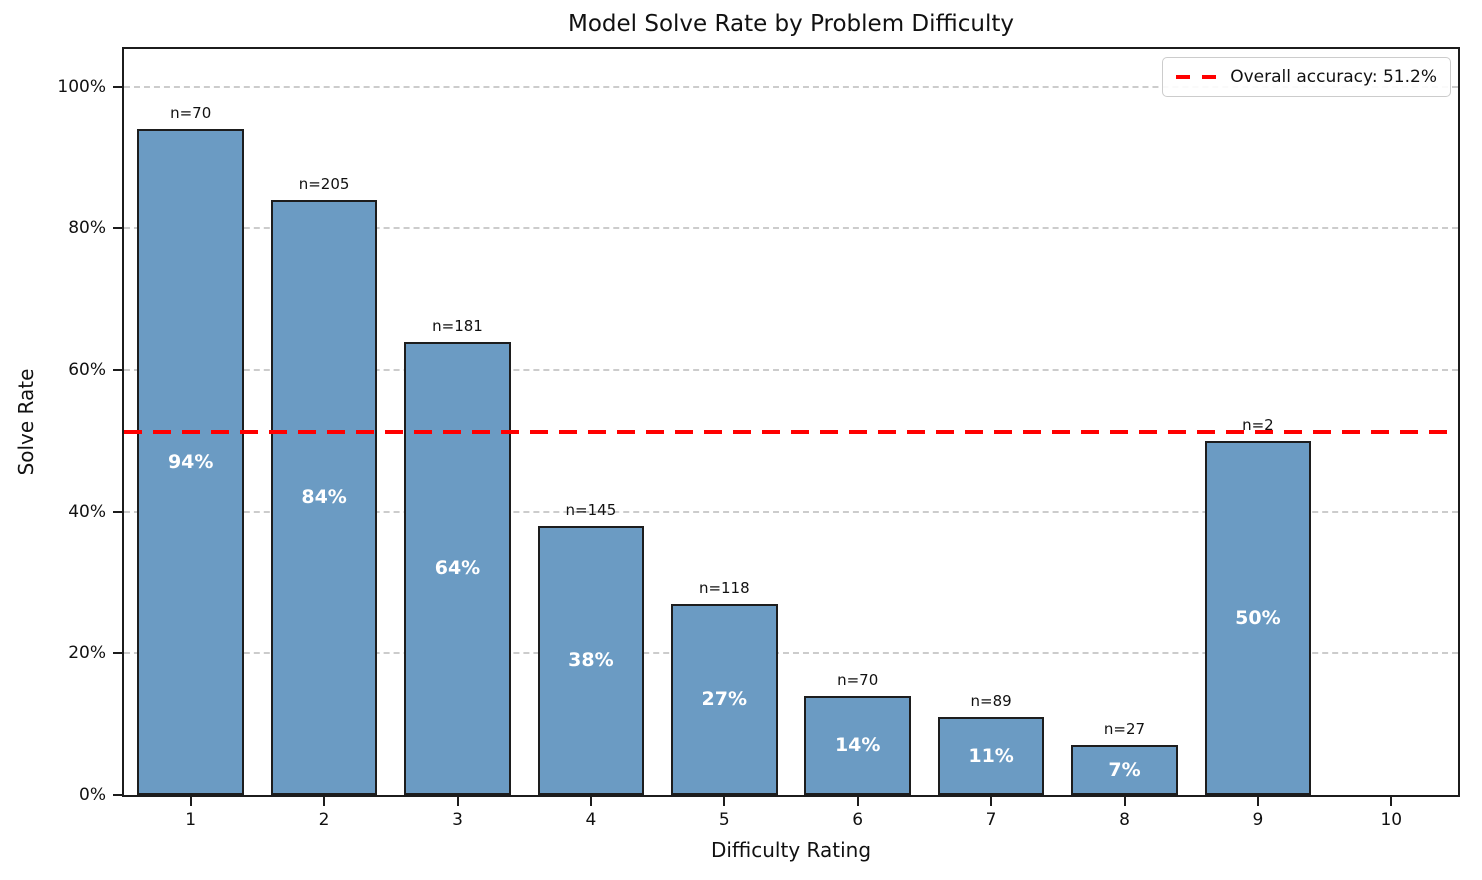 The height and width of the screenshot is (880, 1482). I want to click on x-tick-label: 5, so click(724, 820).